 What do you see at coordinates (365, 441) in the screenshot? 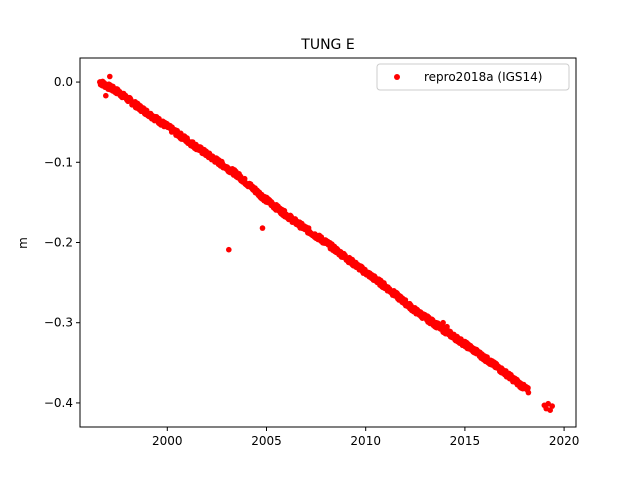
I see `x-tick-label: 2010` at bounding box center [365, 441].